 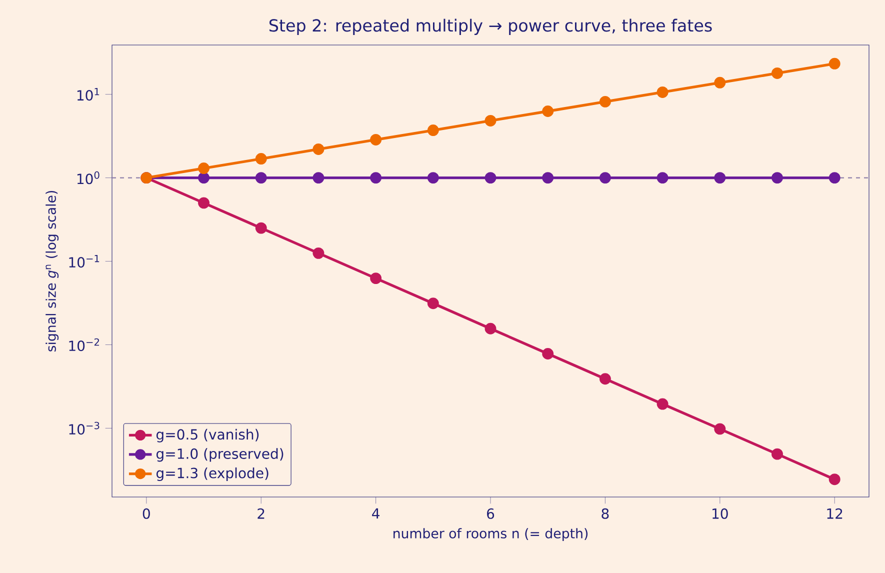 What do you see at coordinates (207, 435) in the screenshot?
I see `legend-label: g=0.5 (vanish)` at bounding box center [207, 435].